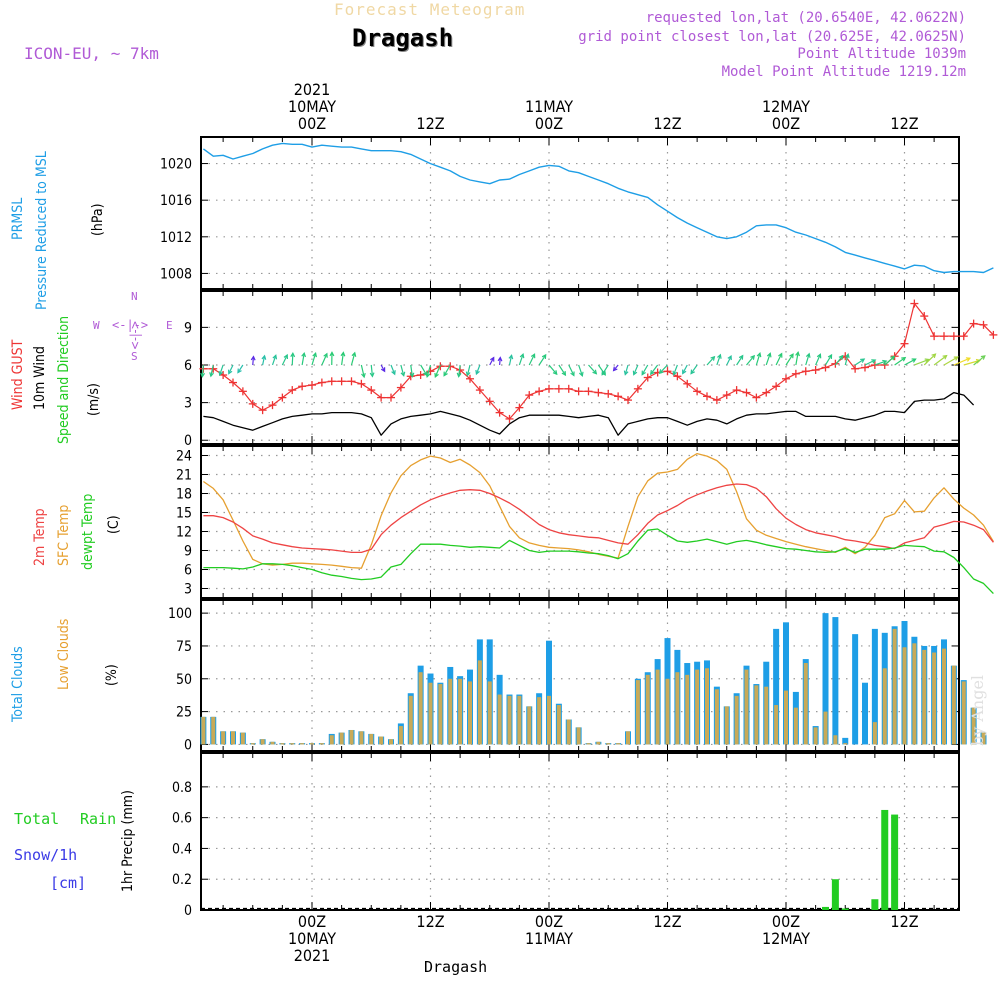 The height and width of the screenshot is (1000, 1000). I want to click on temp-dewpt-label: dewpt Temp, so click(88, 531).